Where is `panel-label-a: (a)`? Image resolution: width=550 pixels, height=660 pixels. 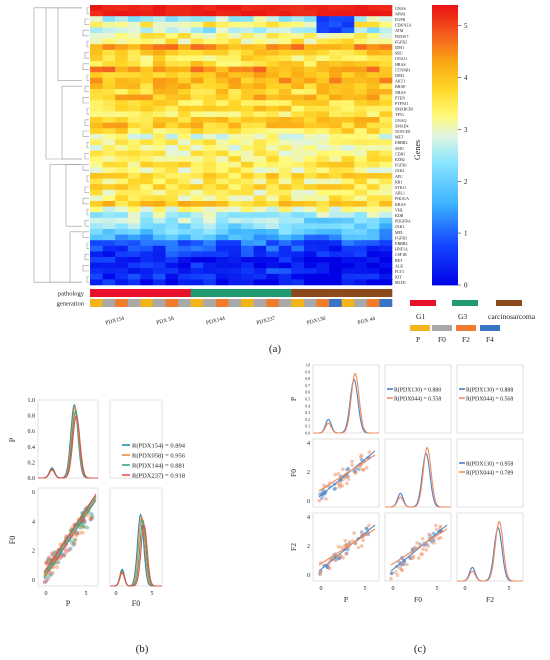 panel-label-a: (a) is located at coordinates (275, 349).